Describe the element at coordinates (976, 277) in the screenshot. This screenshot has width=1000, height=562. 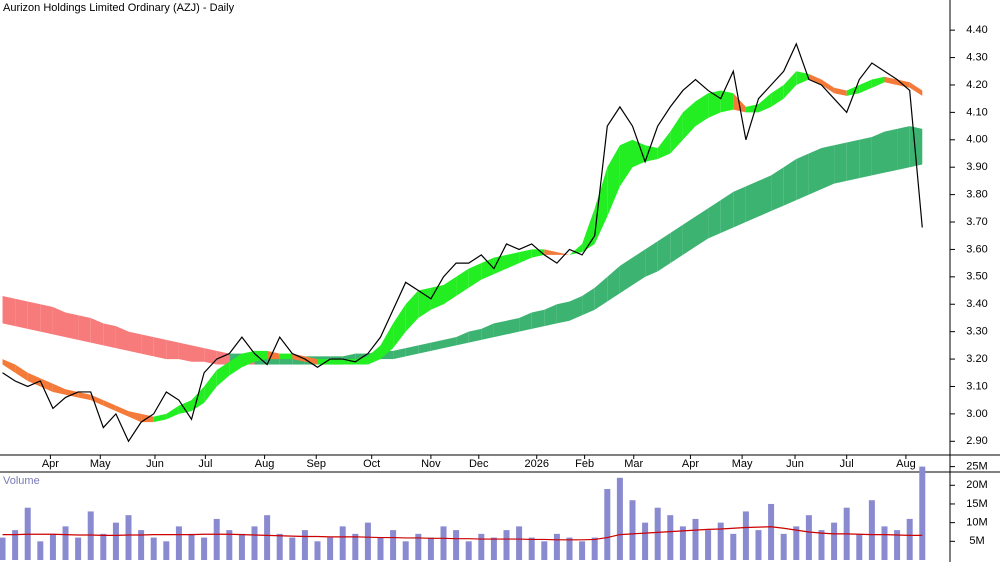
I see `y-tick-label: 3.50` at that location.